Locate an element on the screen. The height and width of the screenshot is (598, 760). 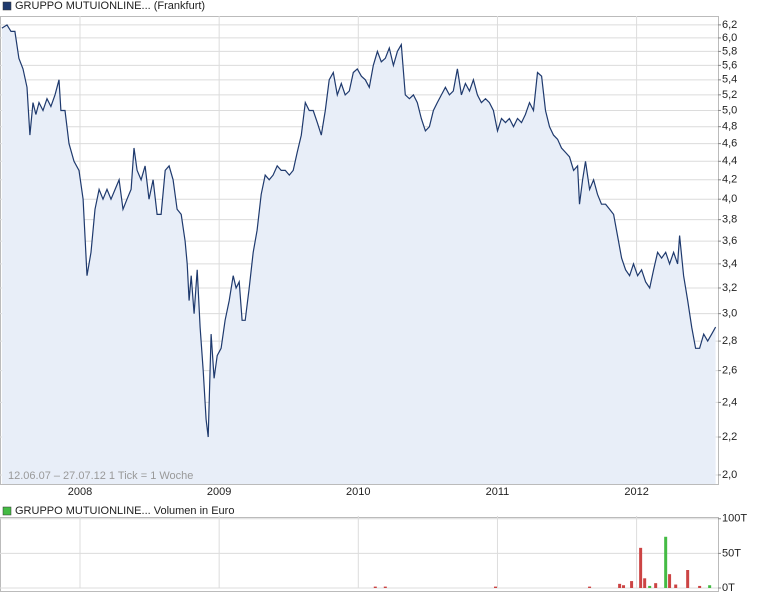
y-tick-label: 100T is located at coordinates (734, 519).